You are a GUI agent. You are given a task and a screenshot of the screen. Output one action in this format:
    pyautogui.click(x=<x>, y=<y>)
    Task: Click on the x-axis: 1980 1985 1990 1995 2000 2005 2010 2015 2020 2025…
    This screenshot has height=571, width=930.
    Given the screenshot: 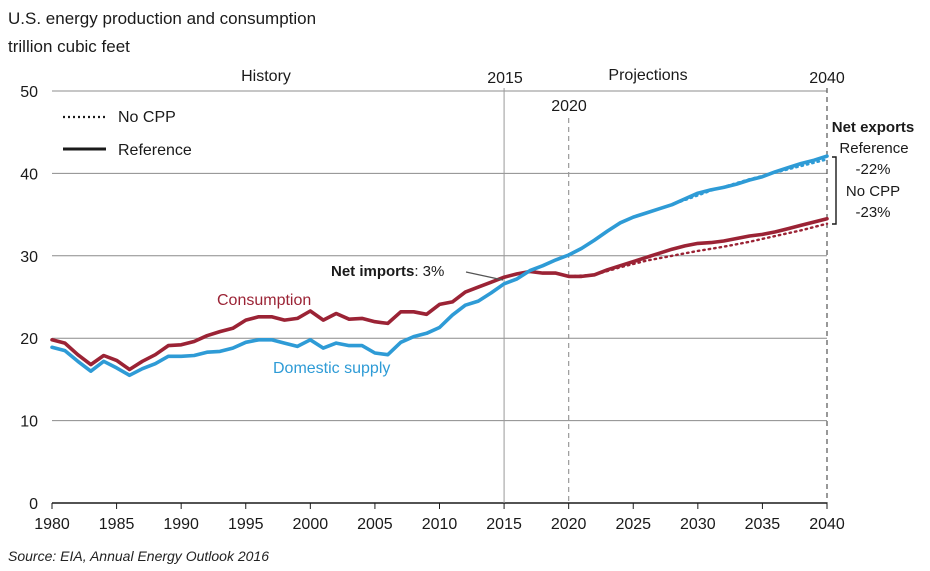 What is the action you would take?
    pyautogui.click(x=439, y=518)
    